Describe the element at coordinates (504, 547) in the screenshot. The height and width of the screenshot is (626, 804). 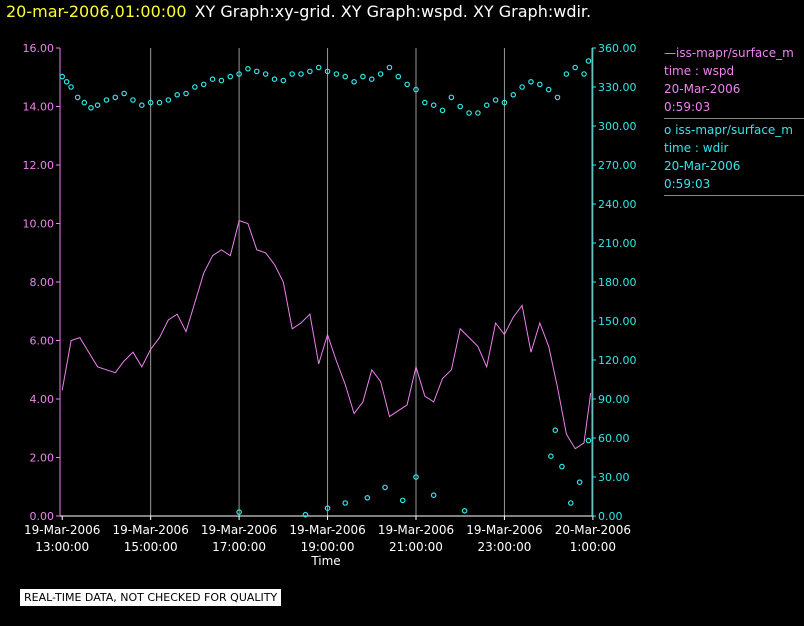
I see `x-axis-tick-label-time: 23:00:00` at that location.